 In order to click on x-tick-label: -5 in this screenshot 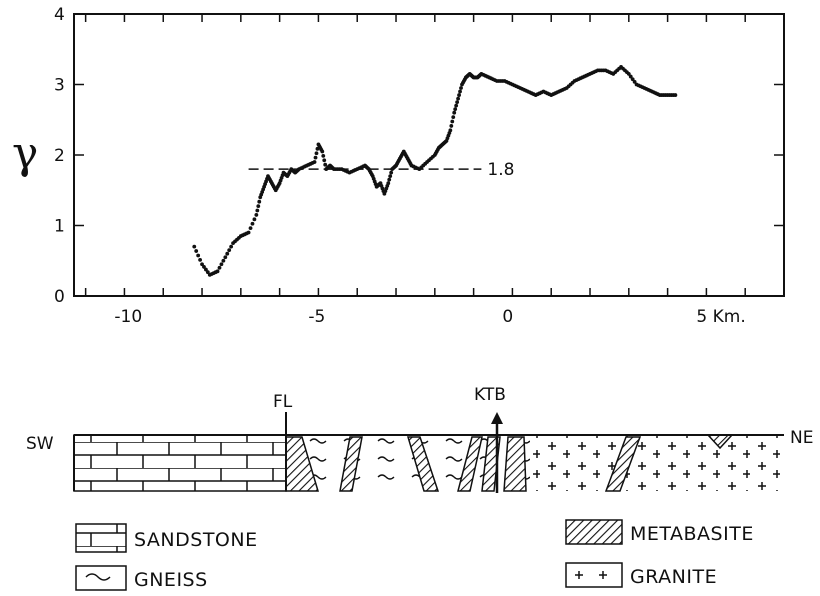, I will do `click(316, 317)`.